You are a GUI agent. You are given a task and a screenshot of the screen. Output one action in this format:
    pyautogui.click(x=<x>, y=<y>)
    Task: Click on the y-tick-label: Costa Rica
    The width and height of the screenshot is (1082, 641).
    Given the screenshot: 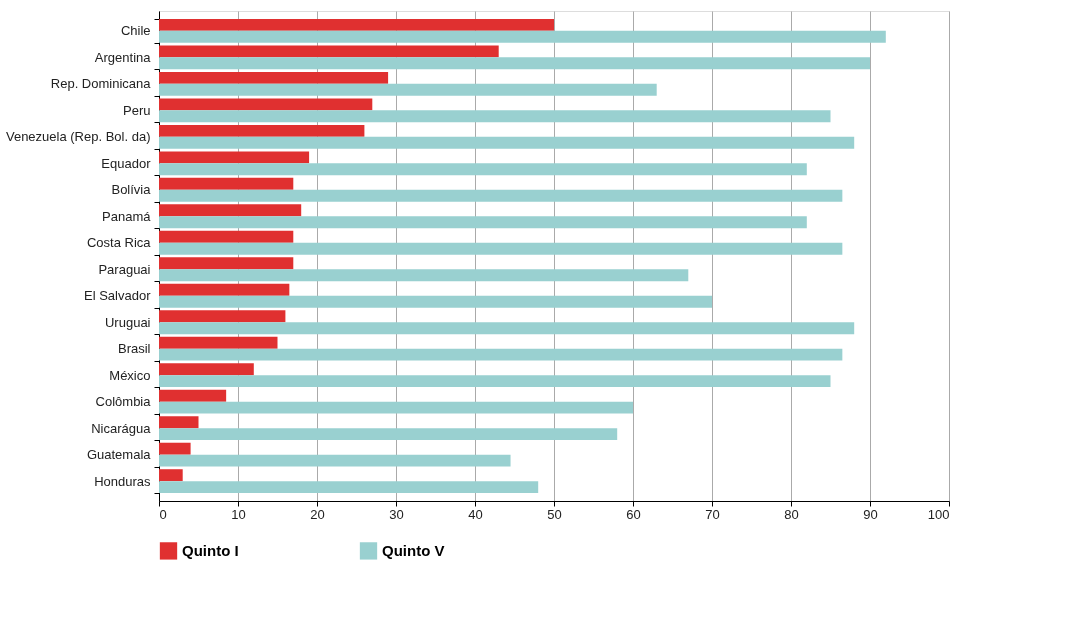 What is the action you would take?
    pyautogui.click(x=119, y=243)
    